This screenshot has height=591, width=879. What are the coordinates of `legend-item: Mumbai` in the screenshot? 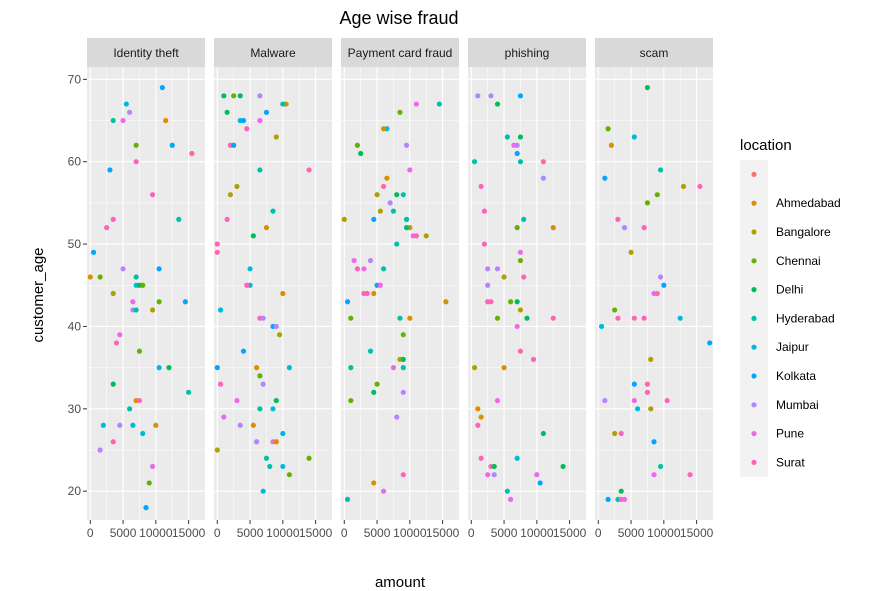 It's located at (779, 405).